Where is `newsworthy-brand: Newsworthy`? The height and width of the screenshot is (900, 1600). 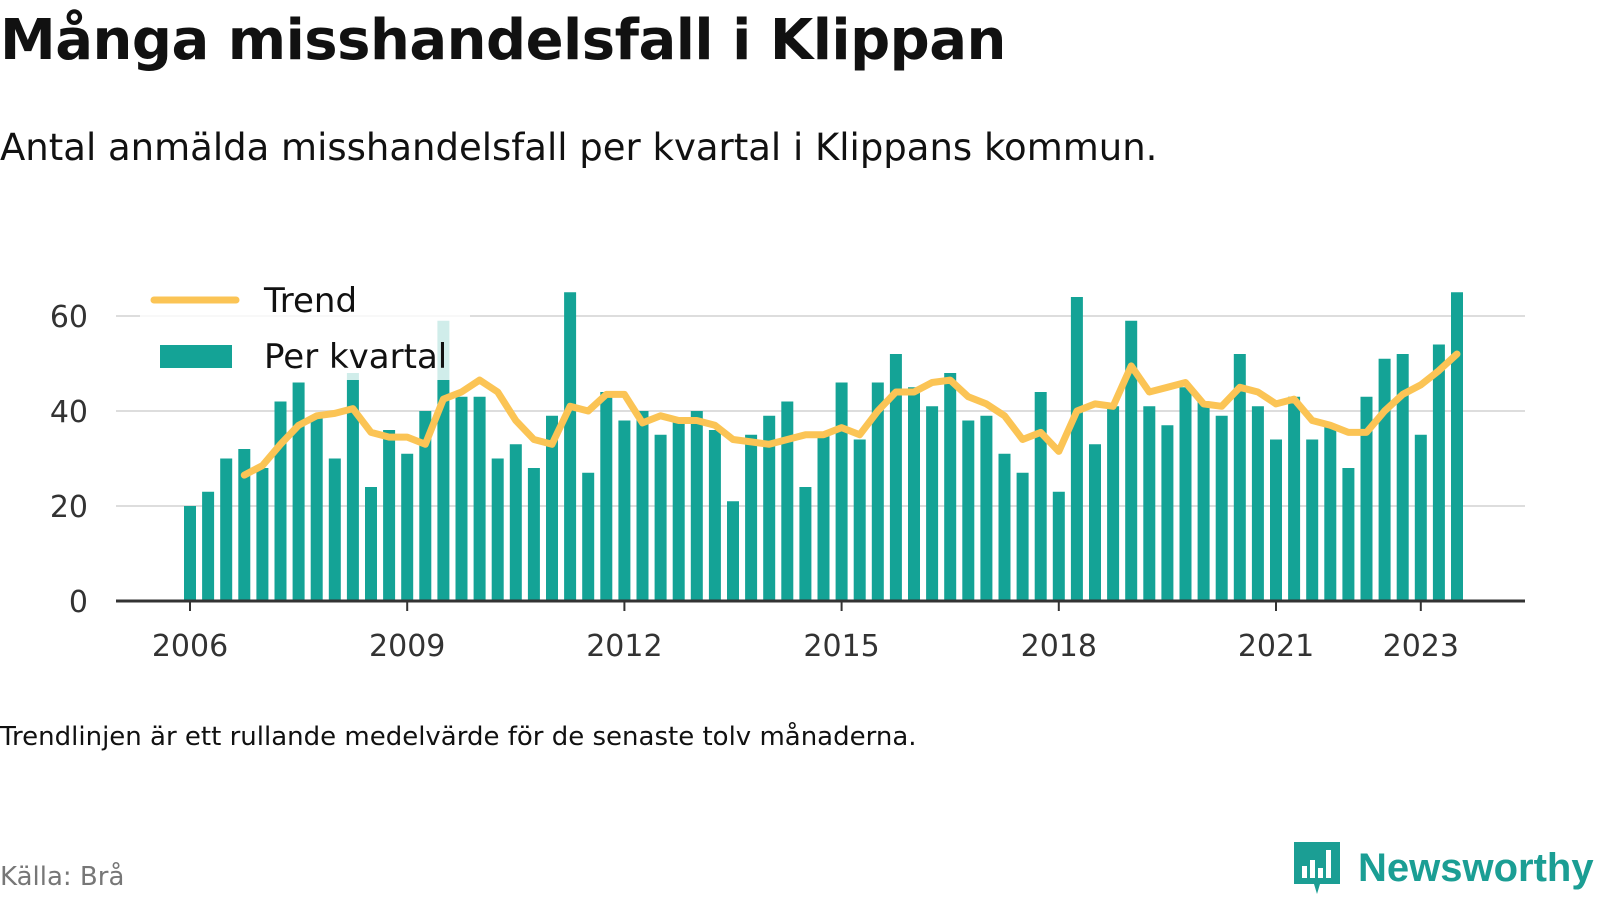
newsworthy-brand: Newsworthy is located at coordinates (1443, 868).